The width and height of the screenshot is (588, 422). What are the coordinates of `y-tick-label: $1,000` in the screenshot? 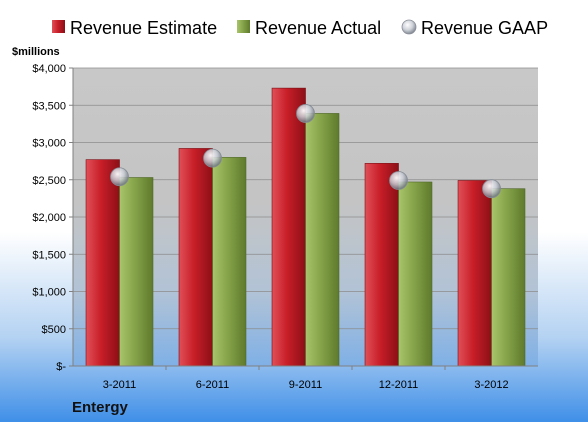 It's located at (49, 293).